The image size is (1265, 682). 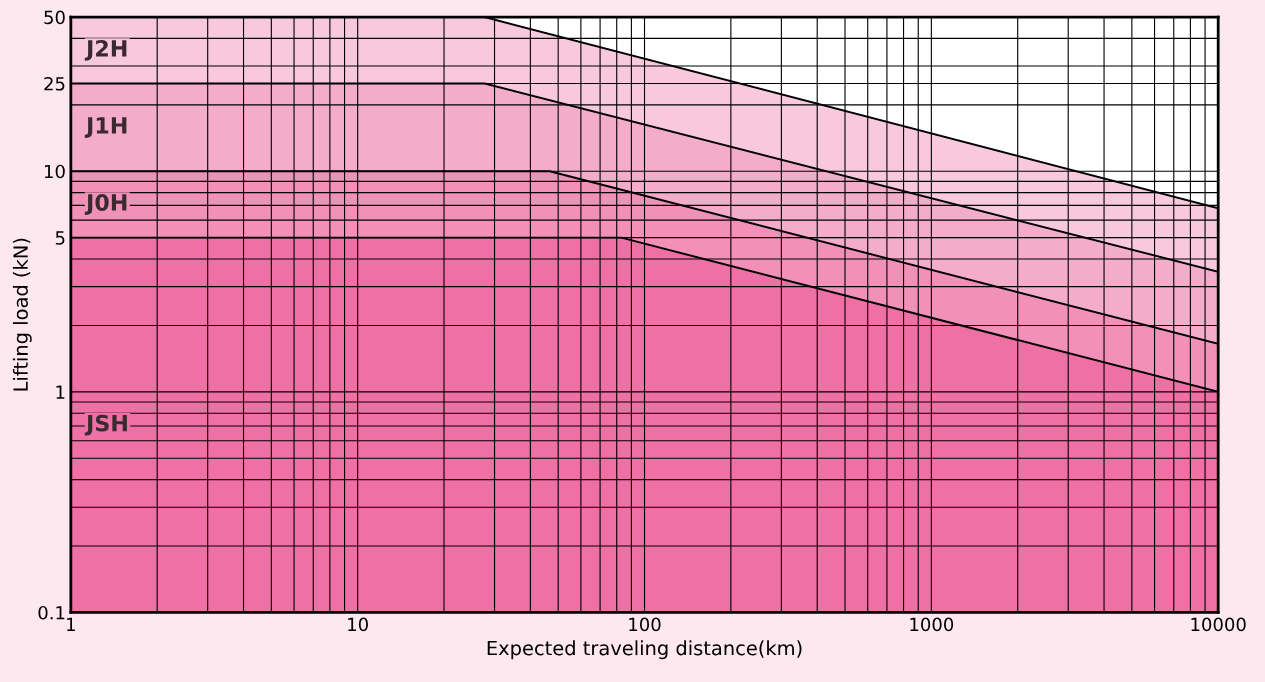 I want to click on x-tick-label: 100, so click(x=645, y=624).